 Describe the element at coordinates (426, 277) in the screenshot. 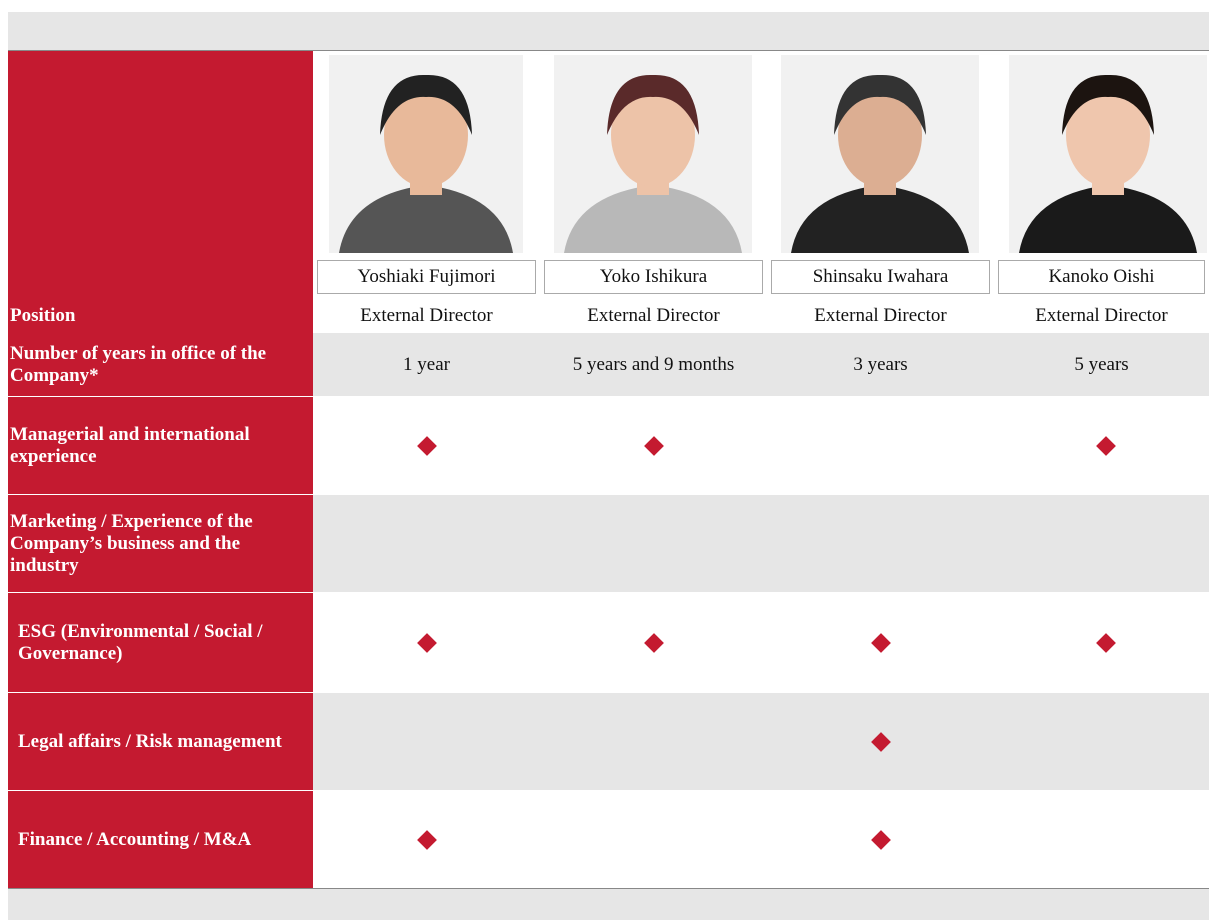

I see `director-name: Yoshiaki Fujimori` at that location.